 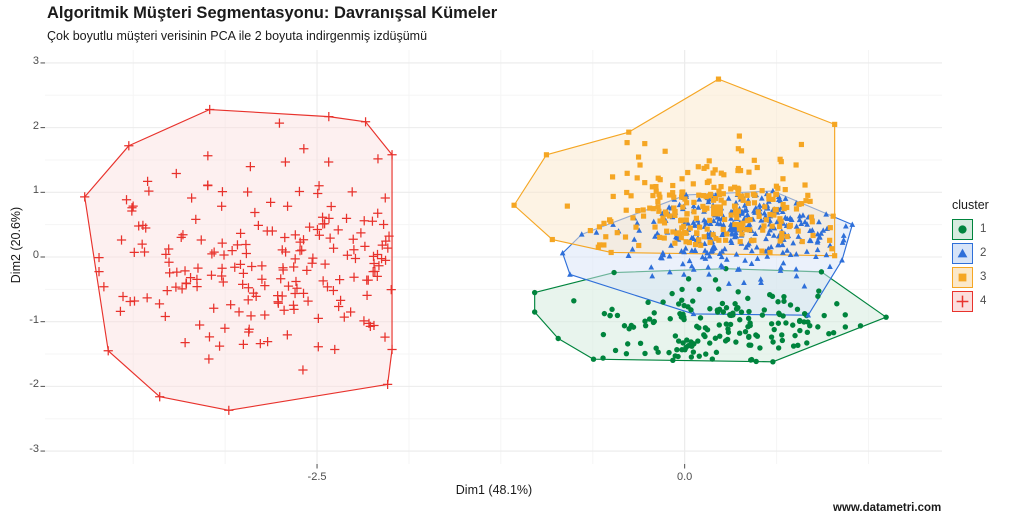 I want to click on watermark: www.datametri.com, so click(x=887, y=508).